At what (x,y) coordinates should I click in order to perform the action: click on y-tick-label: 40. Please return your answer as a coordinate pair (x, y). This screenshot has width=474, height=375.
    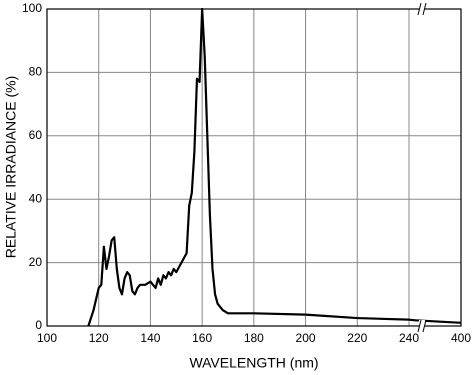
    Looking at the image, I should click on (36, 198).